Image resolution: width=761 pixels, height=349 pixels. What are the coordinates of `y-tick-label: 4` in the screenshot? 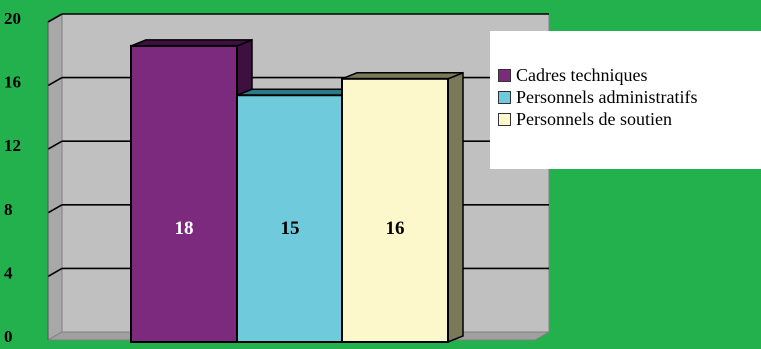 It's located at (8, 272).